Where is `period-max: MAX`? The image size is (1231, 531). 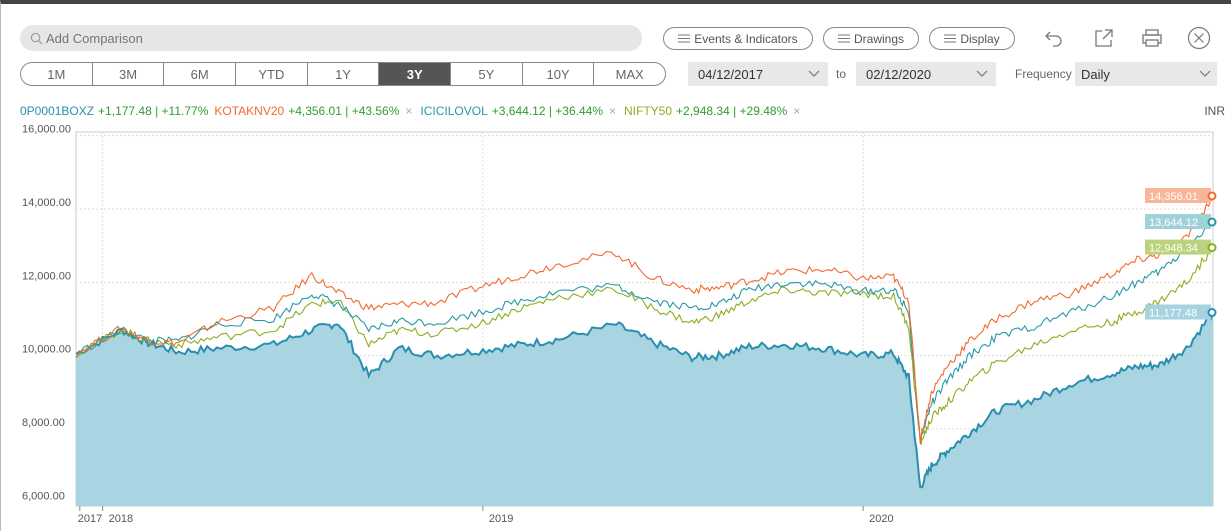 period-max: MAX is located at coordinates (629, 74).